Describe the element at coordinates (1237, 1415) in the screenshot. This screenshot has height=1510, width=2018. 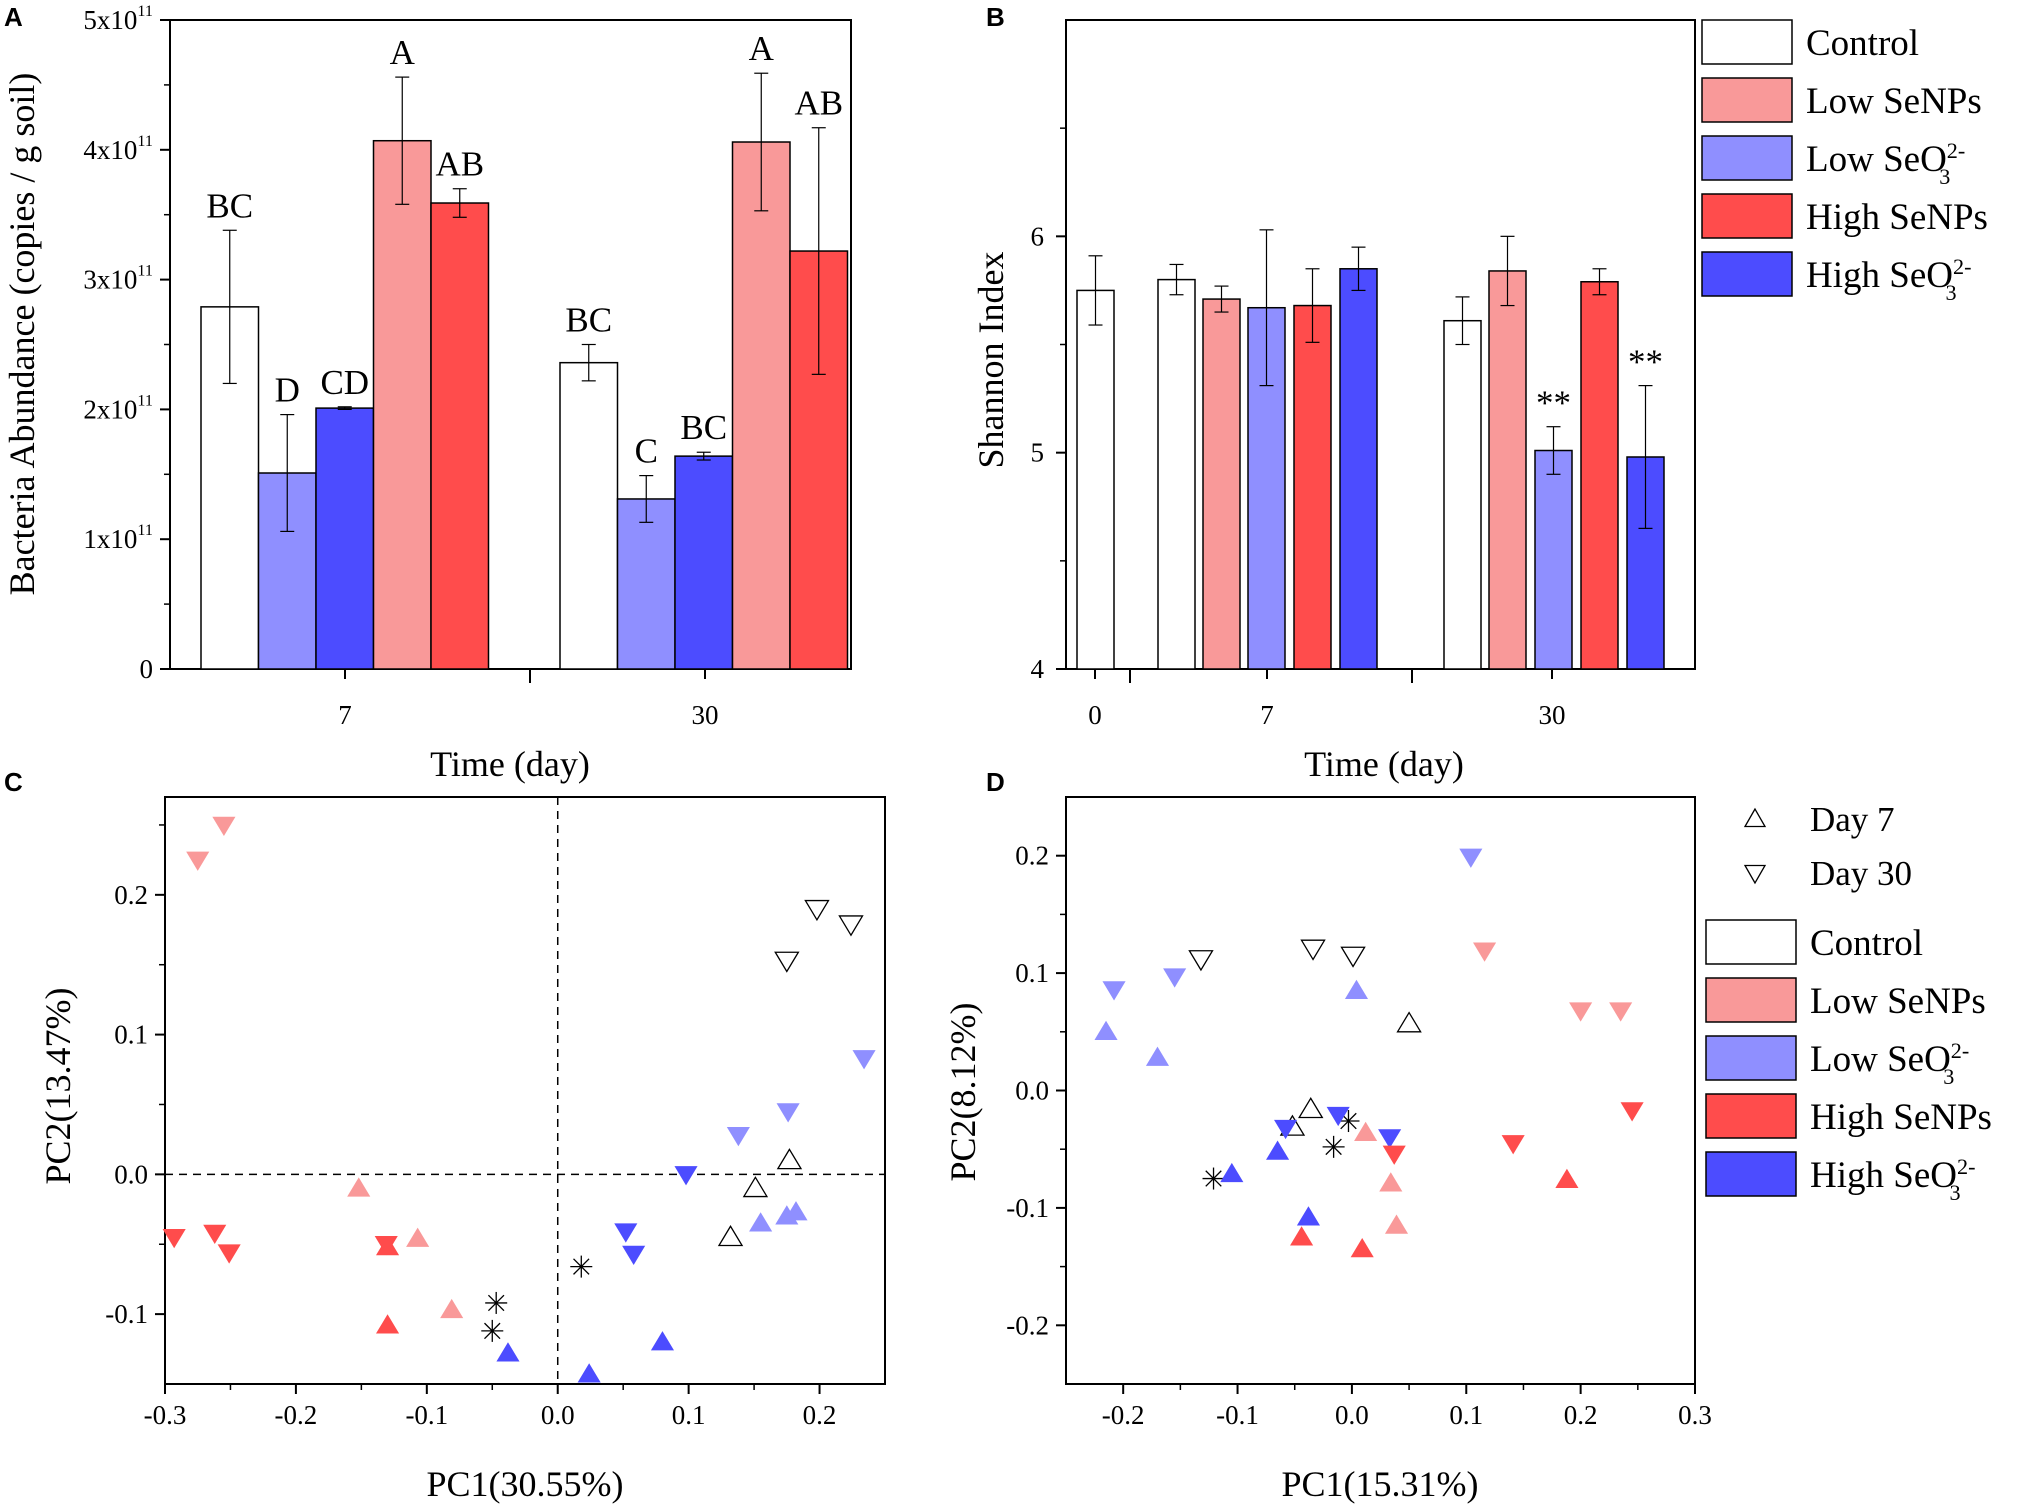
I see `xtick-label-d-1: -0.1` at that location.